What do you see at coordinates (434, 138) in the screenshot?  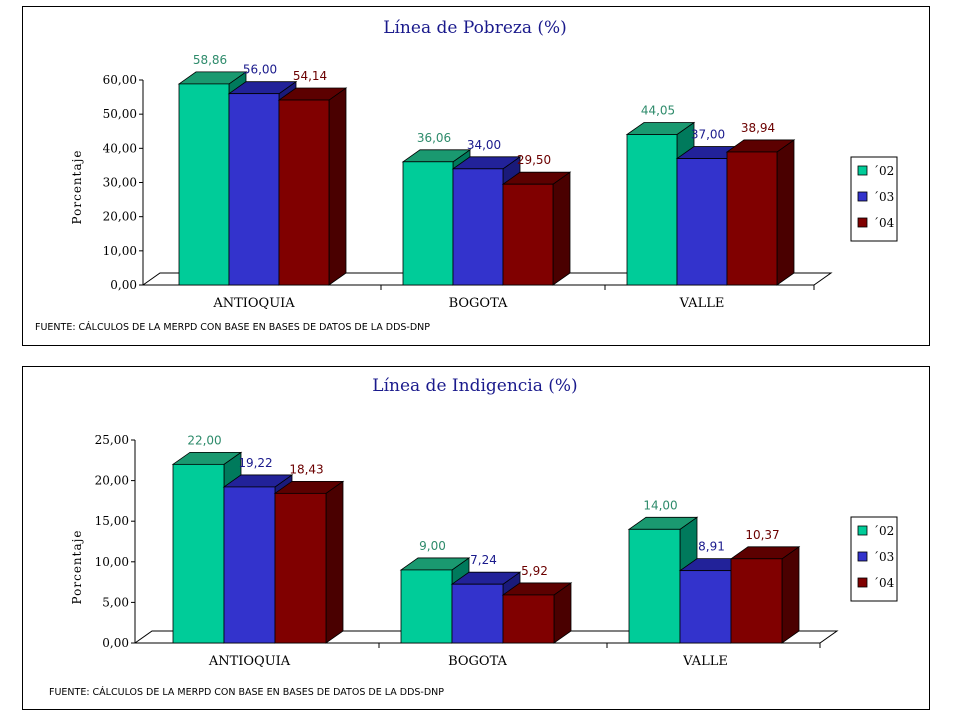 I see `data-label: 36,06` at bounding box center [434, 138].